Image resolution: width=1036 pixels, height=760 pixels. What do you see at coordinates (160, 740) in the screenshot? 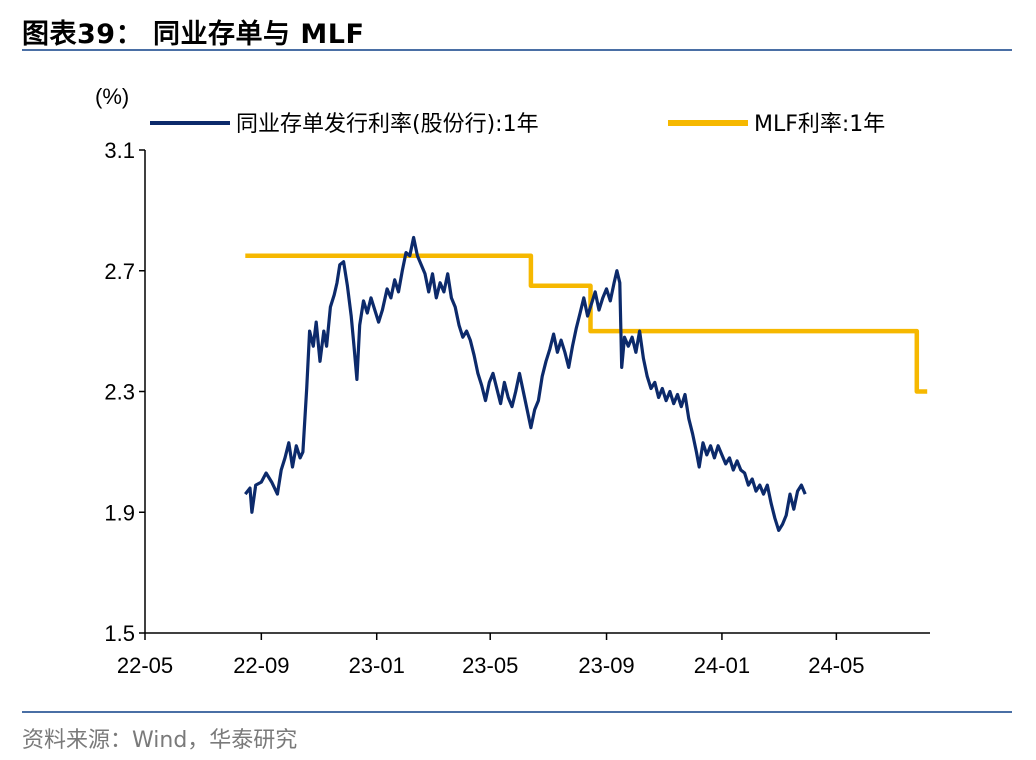
I see `source-note: 资料来源：Wind，华泰研究` at bounding box center [160, 740].